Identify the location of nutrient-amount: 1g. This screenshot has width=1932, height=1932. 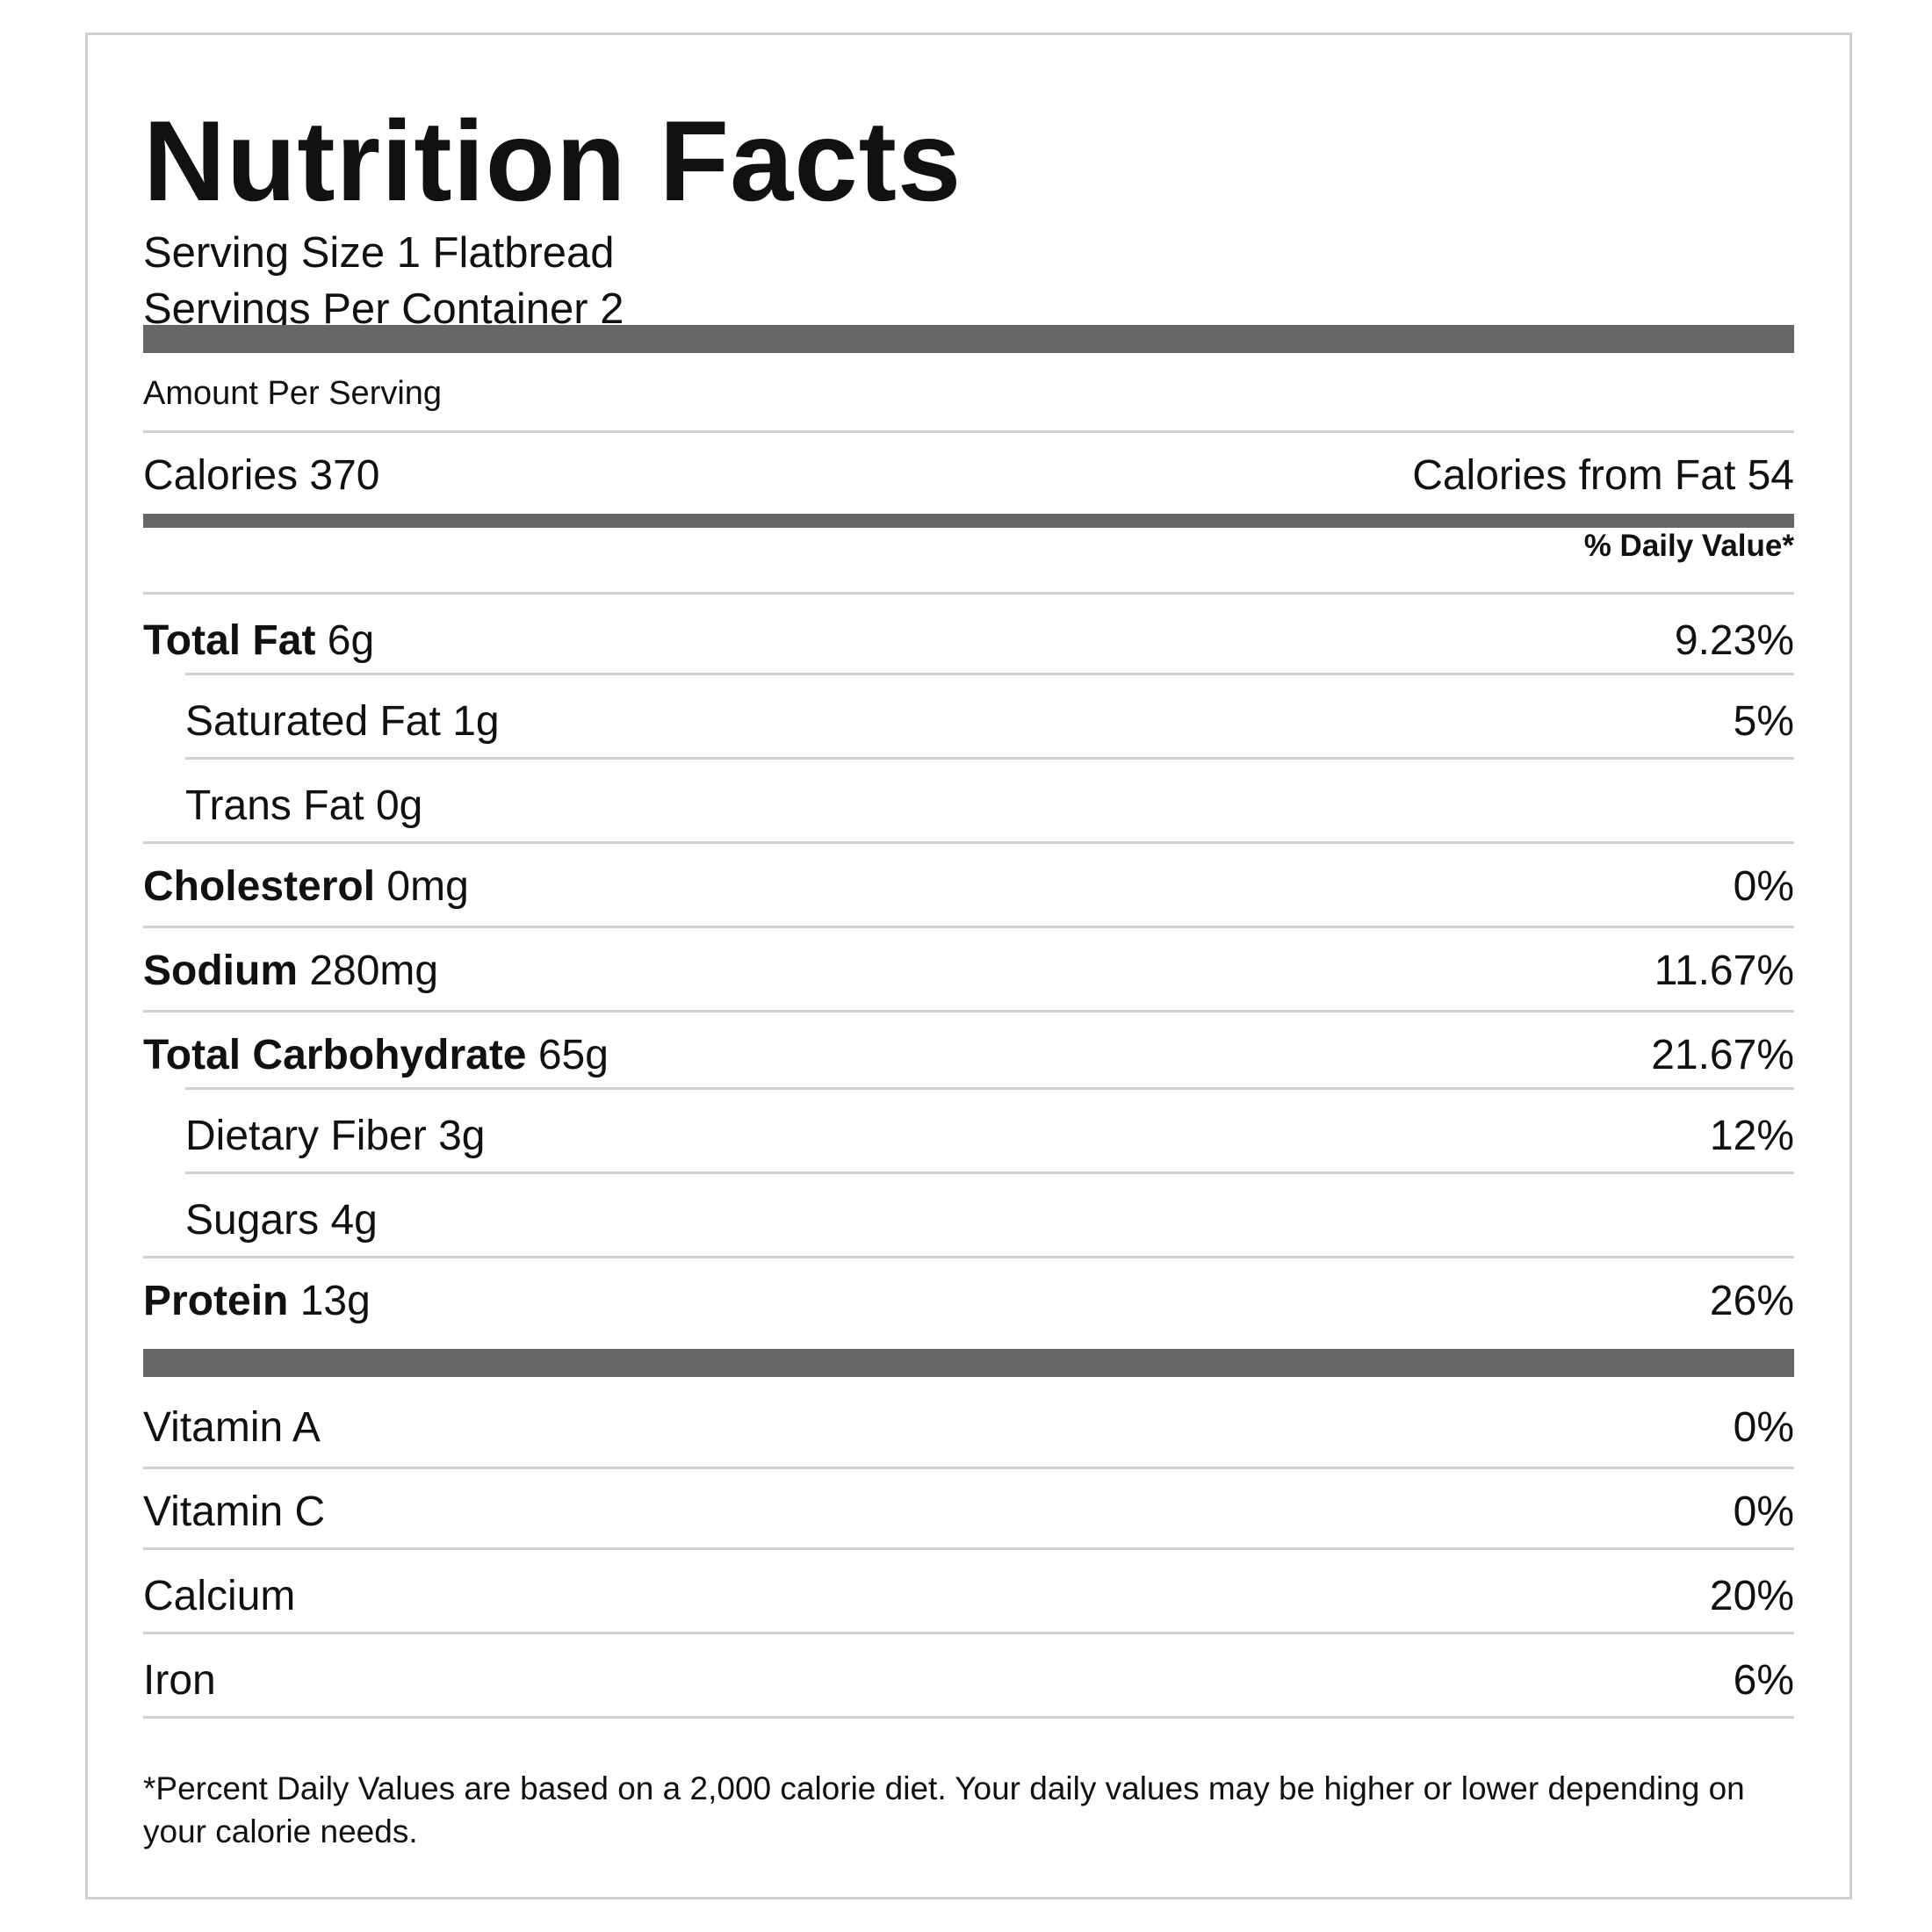
(476, 721).